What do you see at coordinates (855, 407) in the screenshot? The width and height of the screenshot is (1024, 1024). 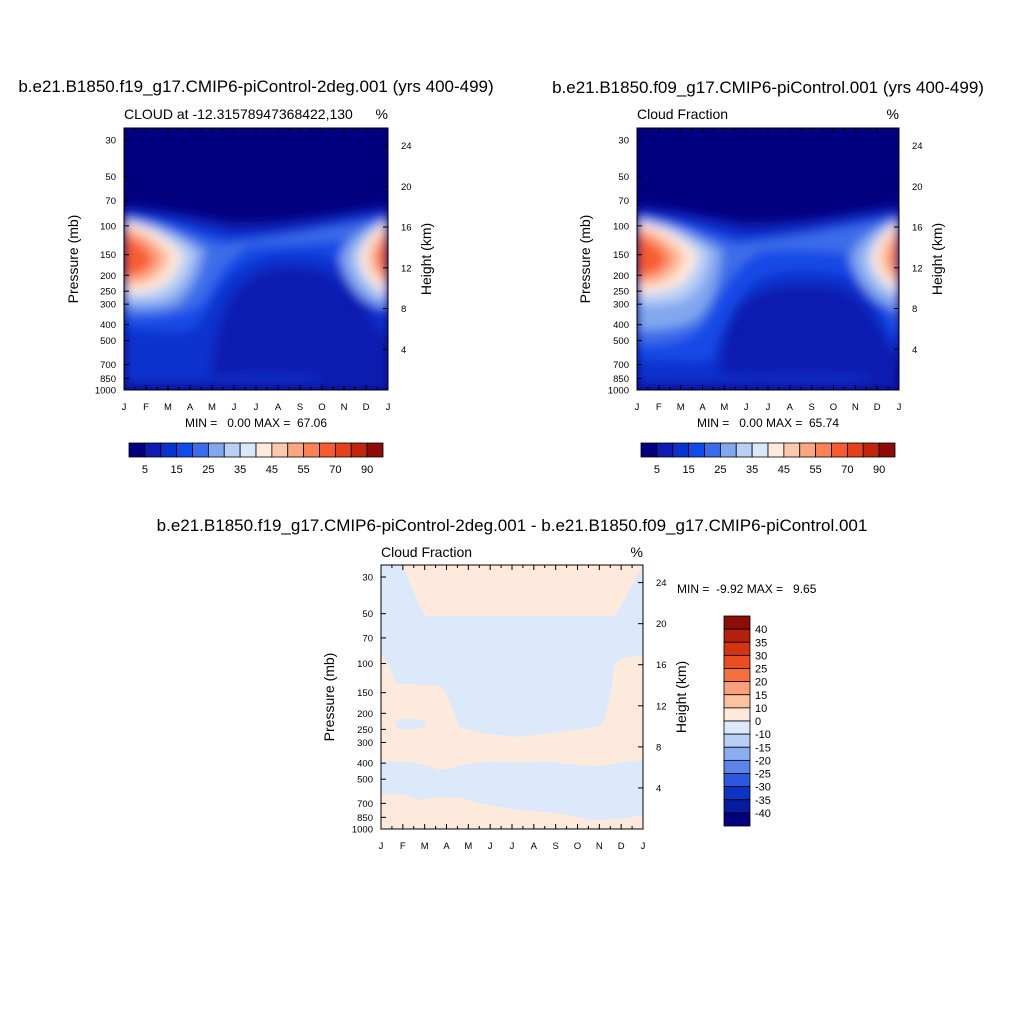 I see `month-tick-label: N` at bounding box center [855, 407].